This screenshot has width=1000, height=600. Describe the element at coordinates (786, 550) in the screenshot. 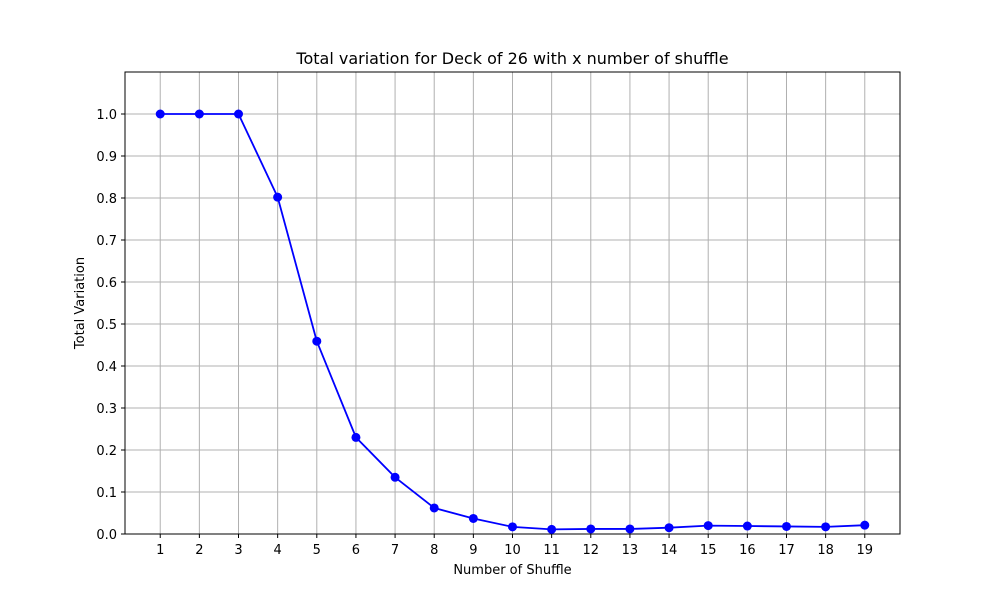

I see `x-tick-label: 17` at that location.